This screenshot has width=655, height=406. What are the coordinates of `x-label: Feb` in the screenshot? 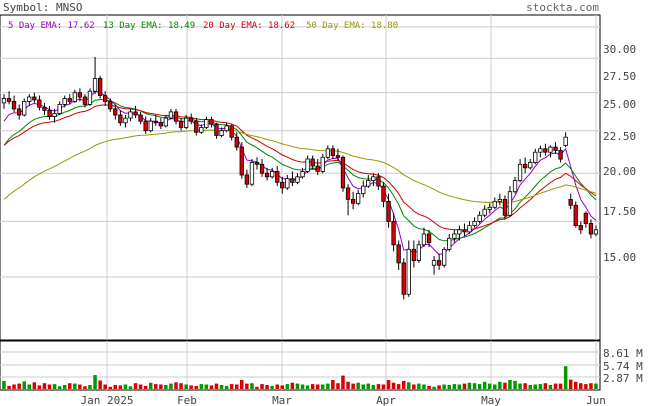 It's located at (187, 400).